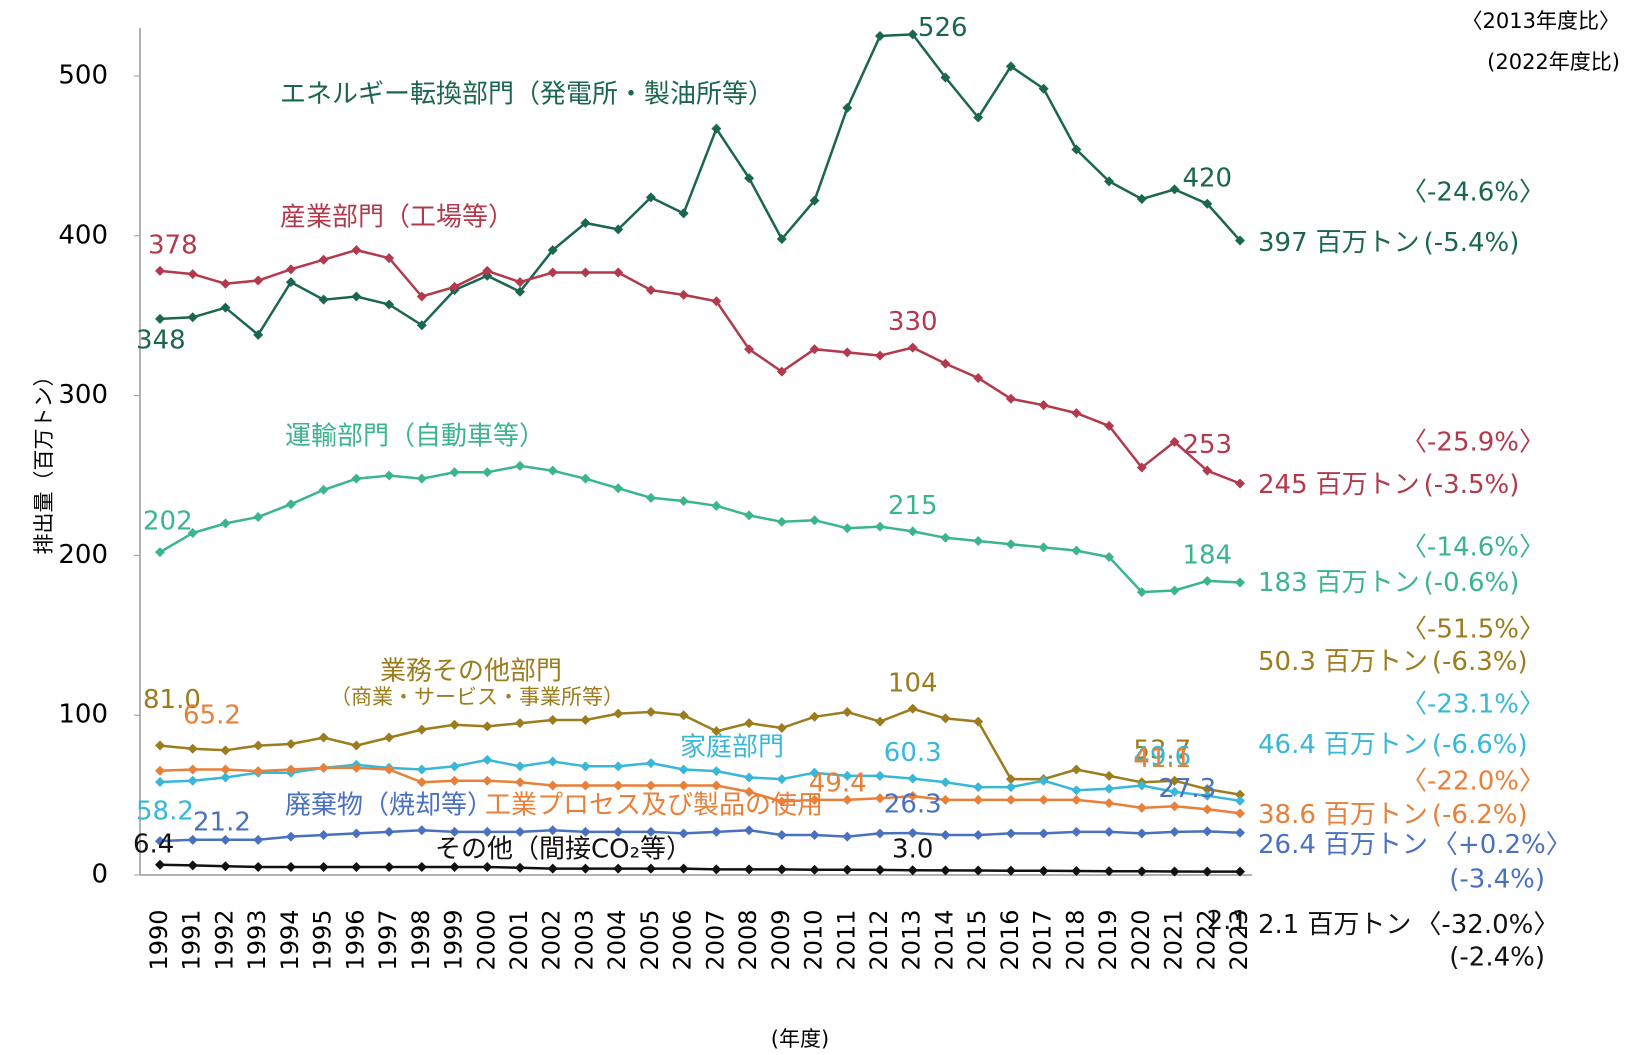 This screenshot has width=1643, height=1055. What do you see at coordinates (1472, 583) in the screenshot?
I see `change: (-0.6%)` at bounding box center [1472, 583].